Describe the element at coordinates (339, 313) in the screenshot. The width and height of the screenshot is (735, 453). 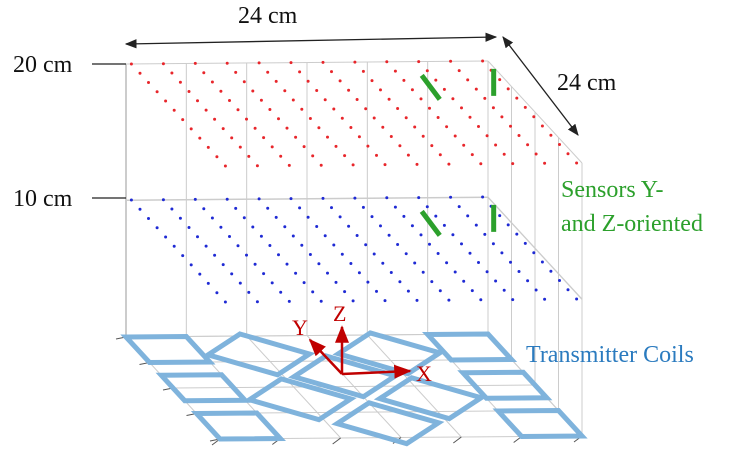
I see `z-axis-label: Z` at that location.